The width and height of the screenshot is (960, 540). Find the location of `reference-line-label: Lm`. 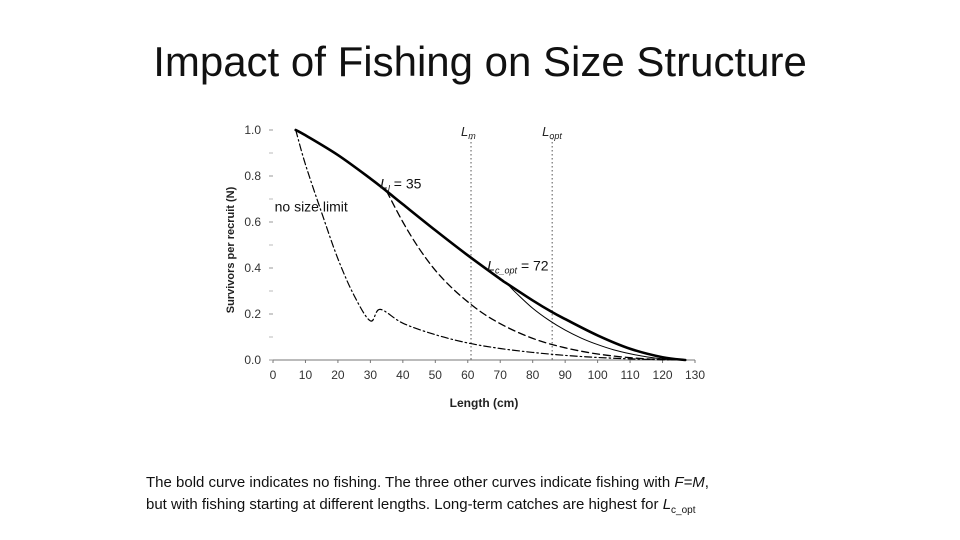

reference-line-label: Lm is located at coordinates (468, 132).